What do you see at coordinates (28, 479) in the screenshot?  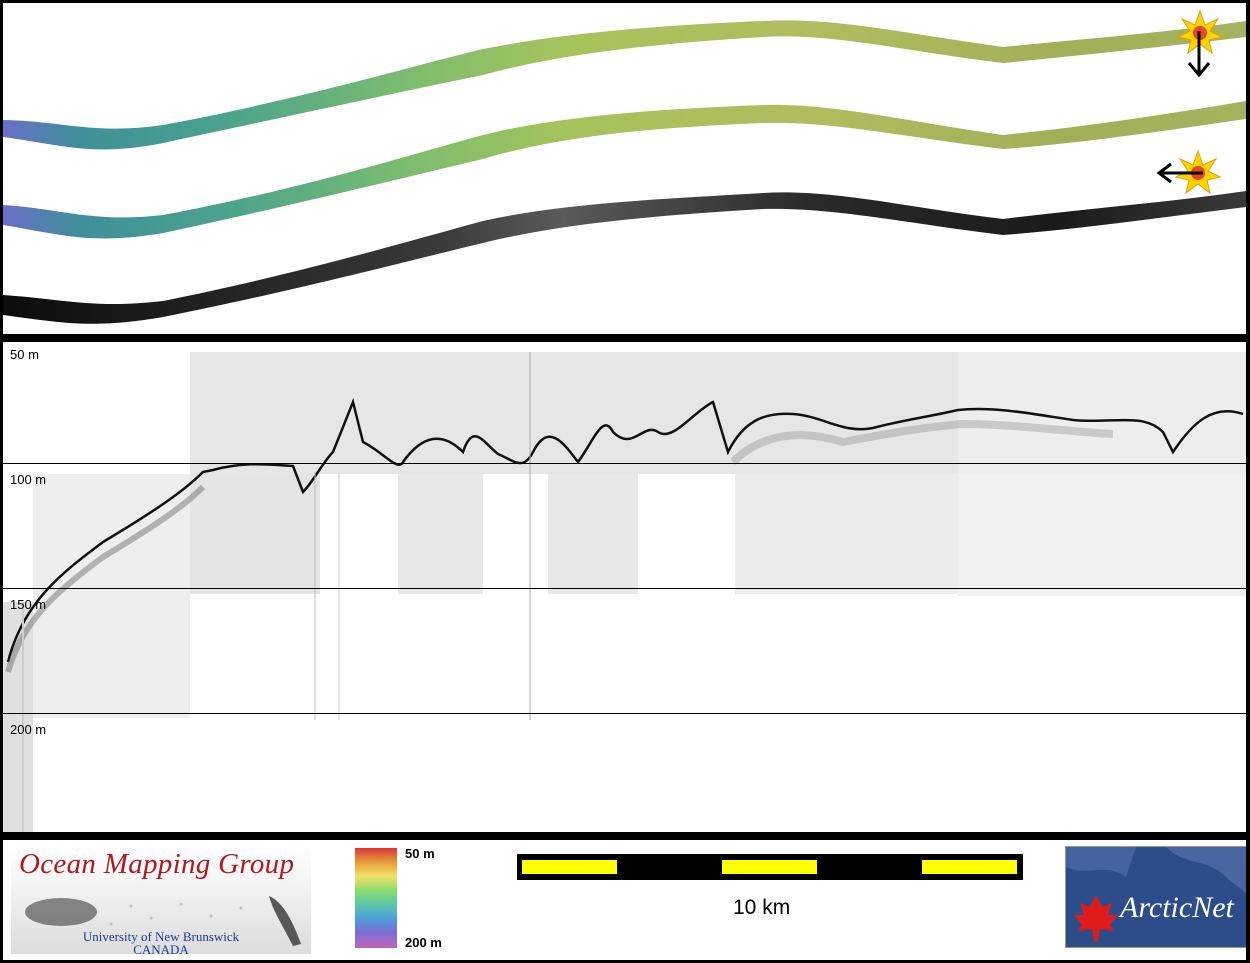 I see `depth-label: 100 m` at bounding box center [28, 479].